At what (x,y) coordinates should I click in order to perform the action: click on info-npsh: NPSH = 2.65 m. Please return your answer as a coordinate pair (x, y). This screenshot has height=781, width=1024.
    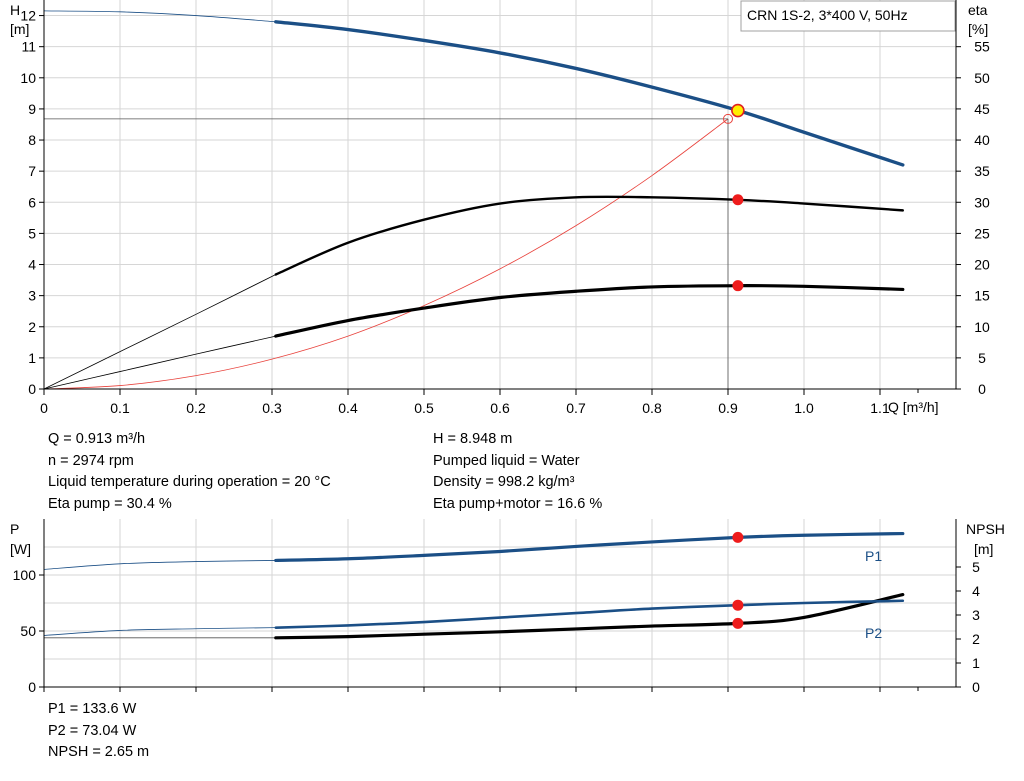
    Looking at the image, I should click on (99, 752).